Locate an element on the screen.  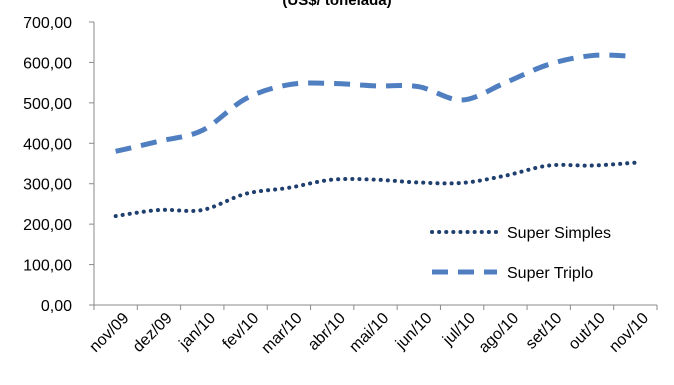
x-tick-label: ago/10 is located at coordinates (499, 333).